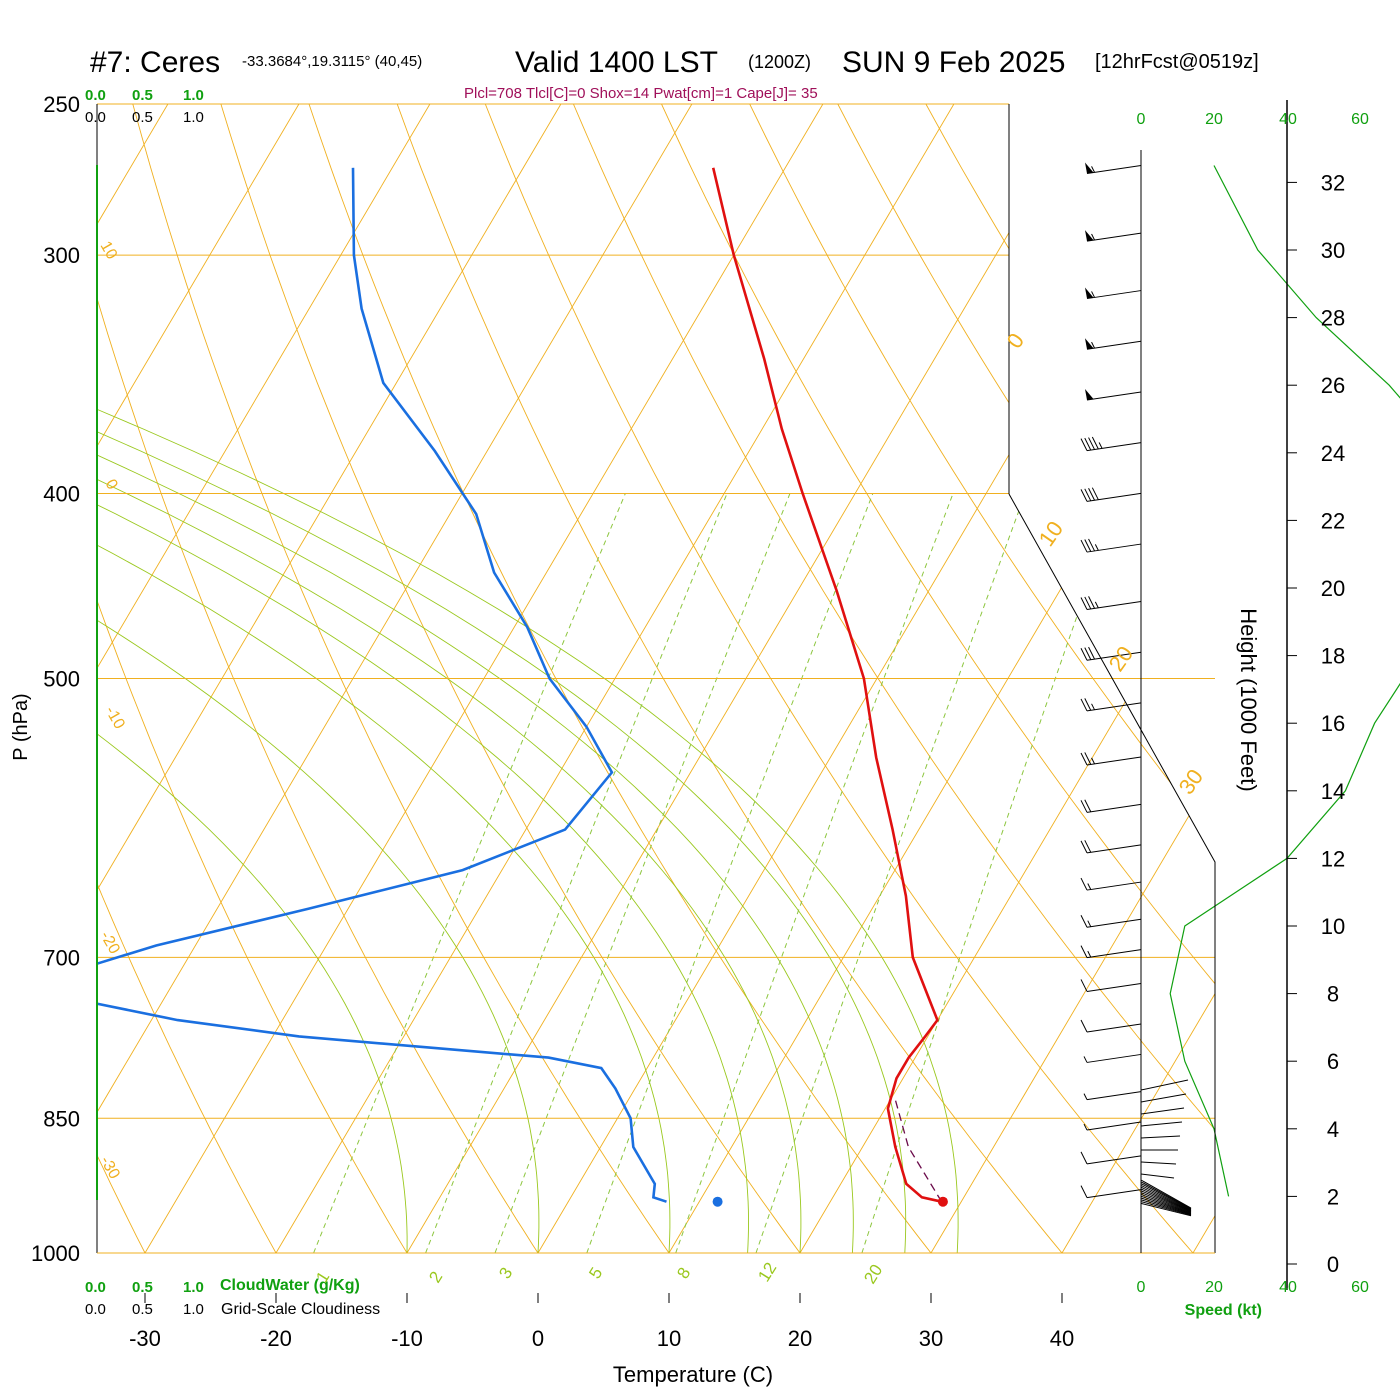 The image size is (1400, 1400). Describe the element at coordinates (115, 718) in the screenshot. I see `dry-adiabat-label: -10` at that location.